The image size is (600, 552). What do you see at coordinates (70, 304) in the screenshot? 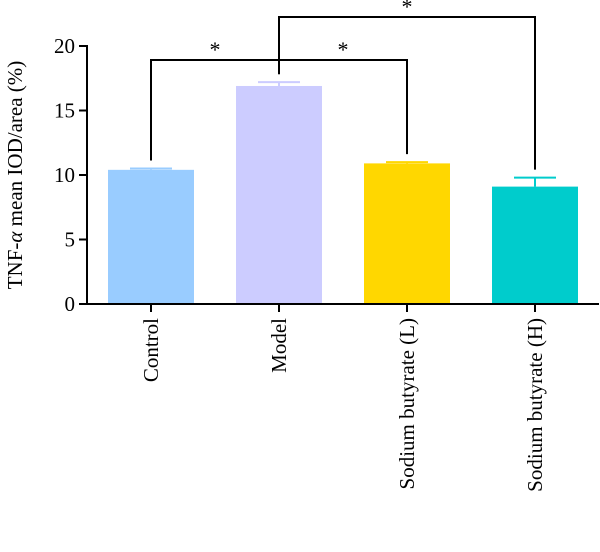
I see `y-tick-label-0: 0` at bounding box center [70, 304].